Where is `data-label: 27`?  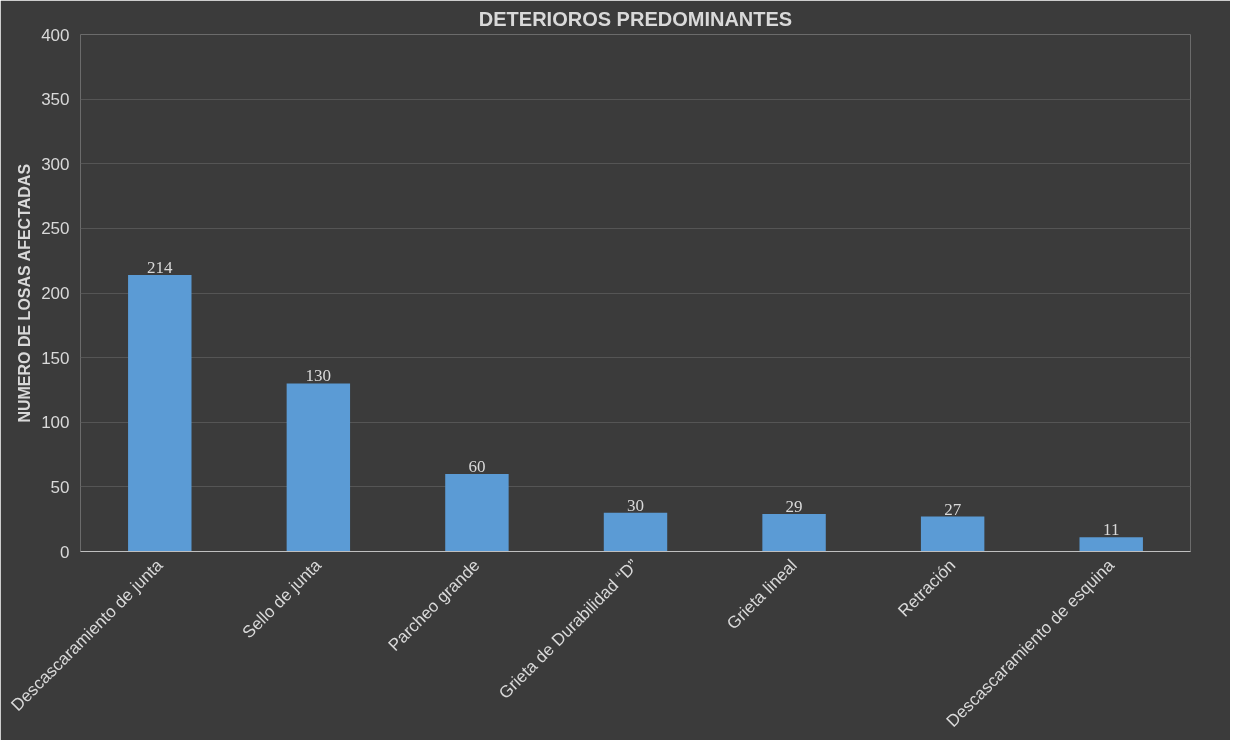 data-label: 27 is located at coordinates (953, 509).